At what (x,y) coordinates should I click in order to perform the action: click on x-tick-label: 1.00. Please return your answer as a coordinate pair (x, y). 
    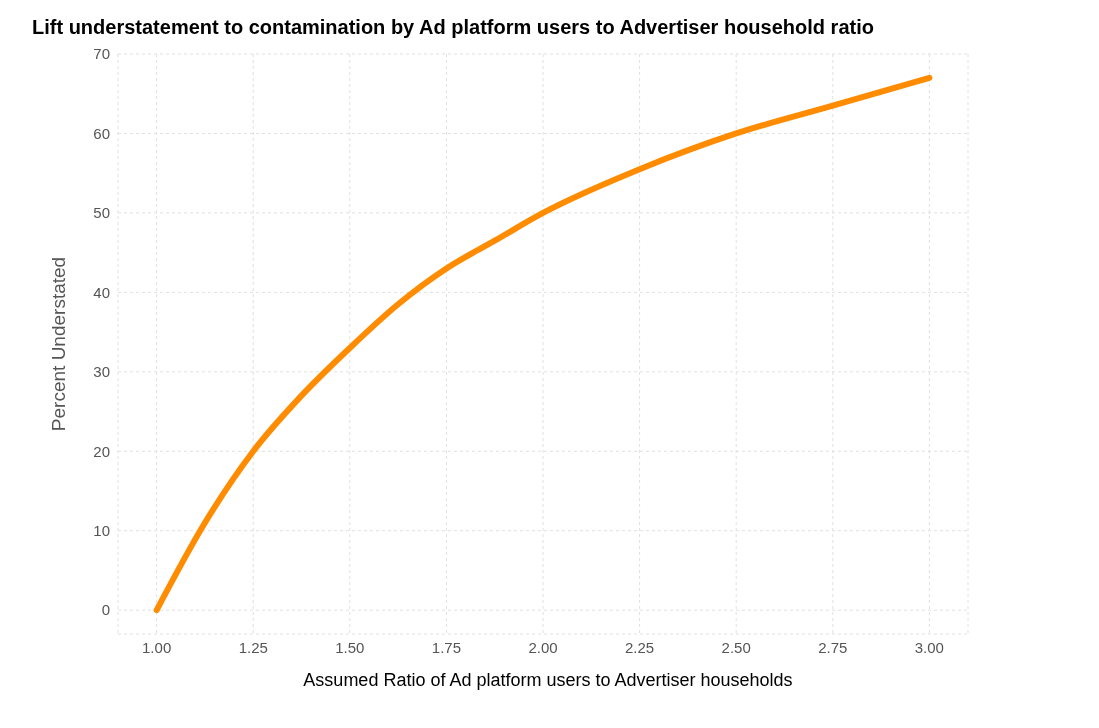
    Looking at the image, I should click on (157, 647).